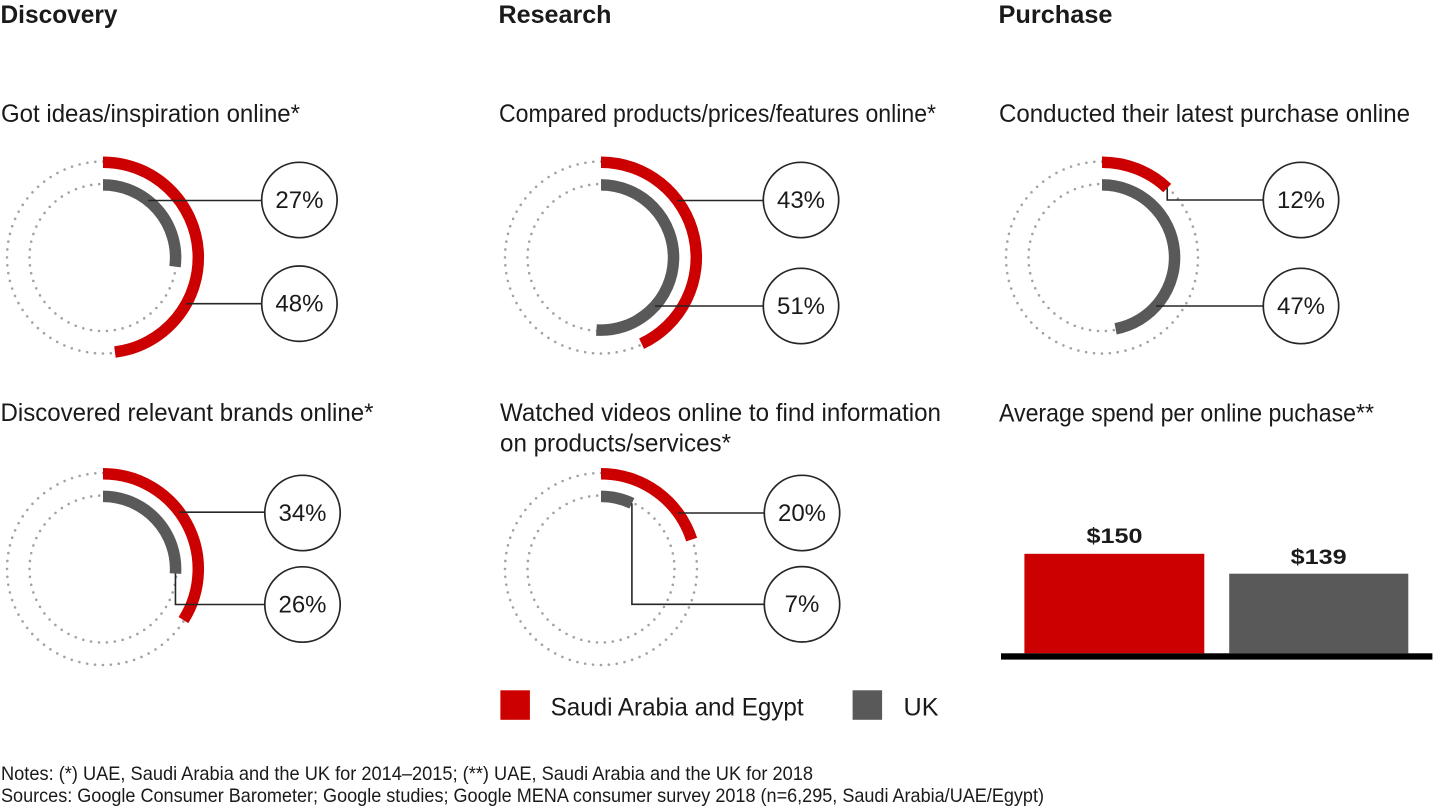  What do you see at coordinates (299, 200) in the screenshot?
I see `svg-text: 27%` at bounding box center [299, 200].